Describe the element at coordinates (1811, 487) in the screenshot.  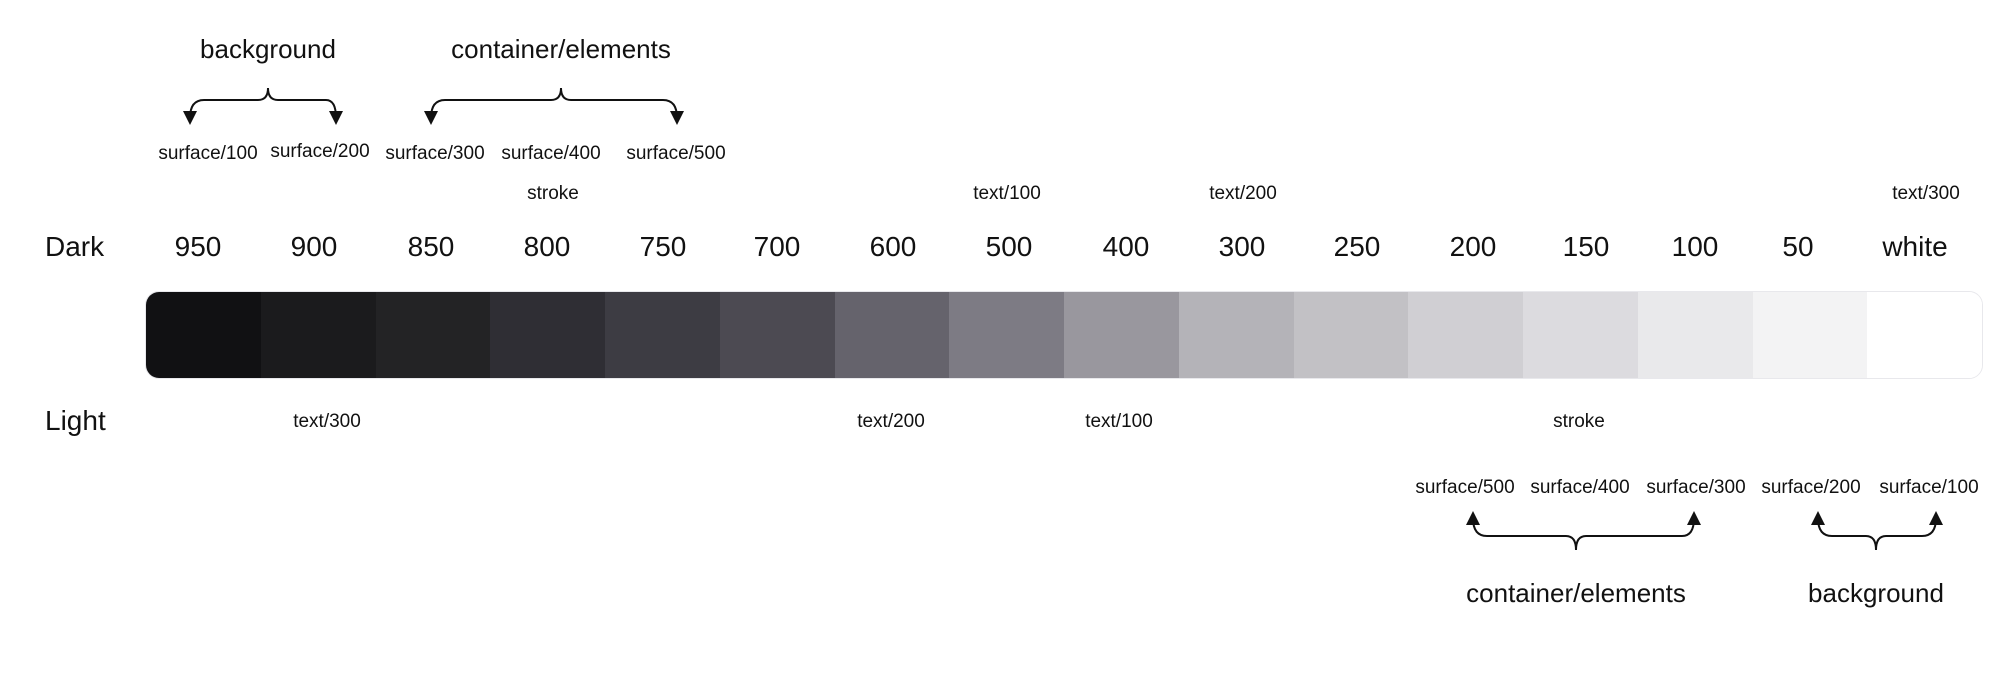
I see `light-surface-200-label: surface/200` at that location.